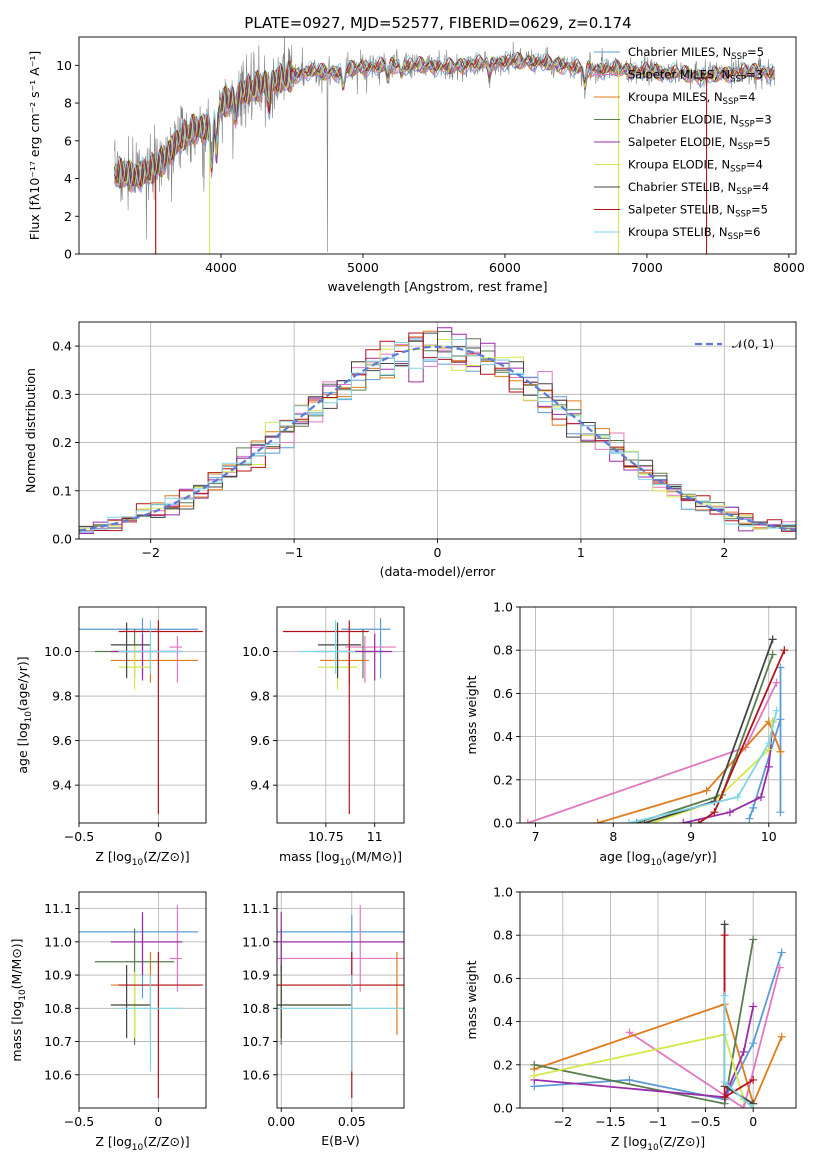  What do you see at coordinates (260, 785) in the screenshot?
I see `y-tick-label: 9.4` at bounding box center [260, 785].